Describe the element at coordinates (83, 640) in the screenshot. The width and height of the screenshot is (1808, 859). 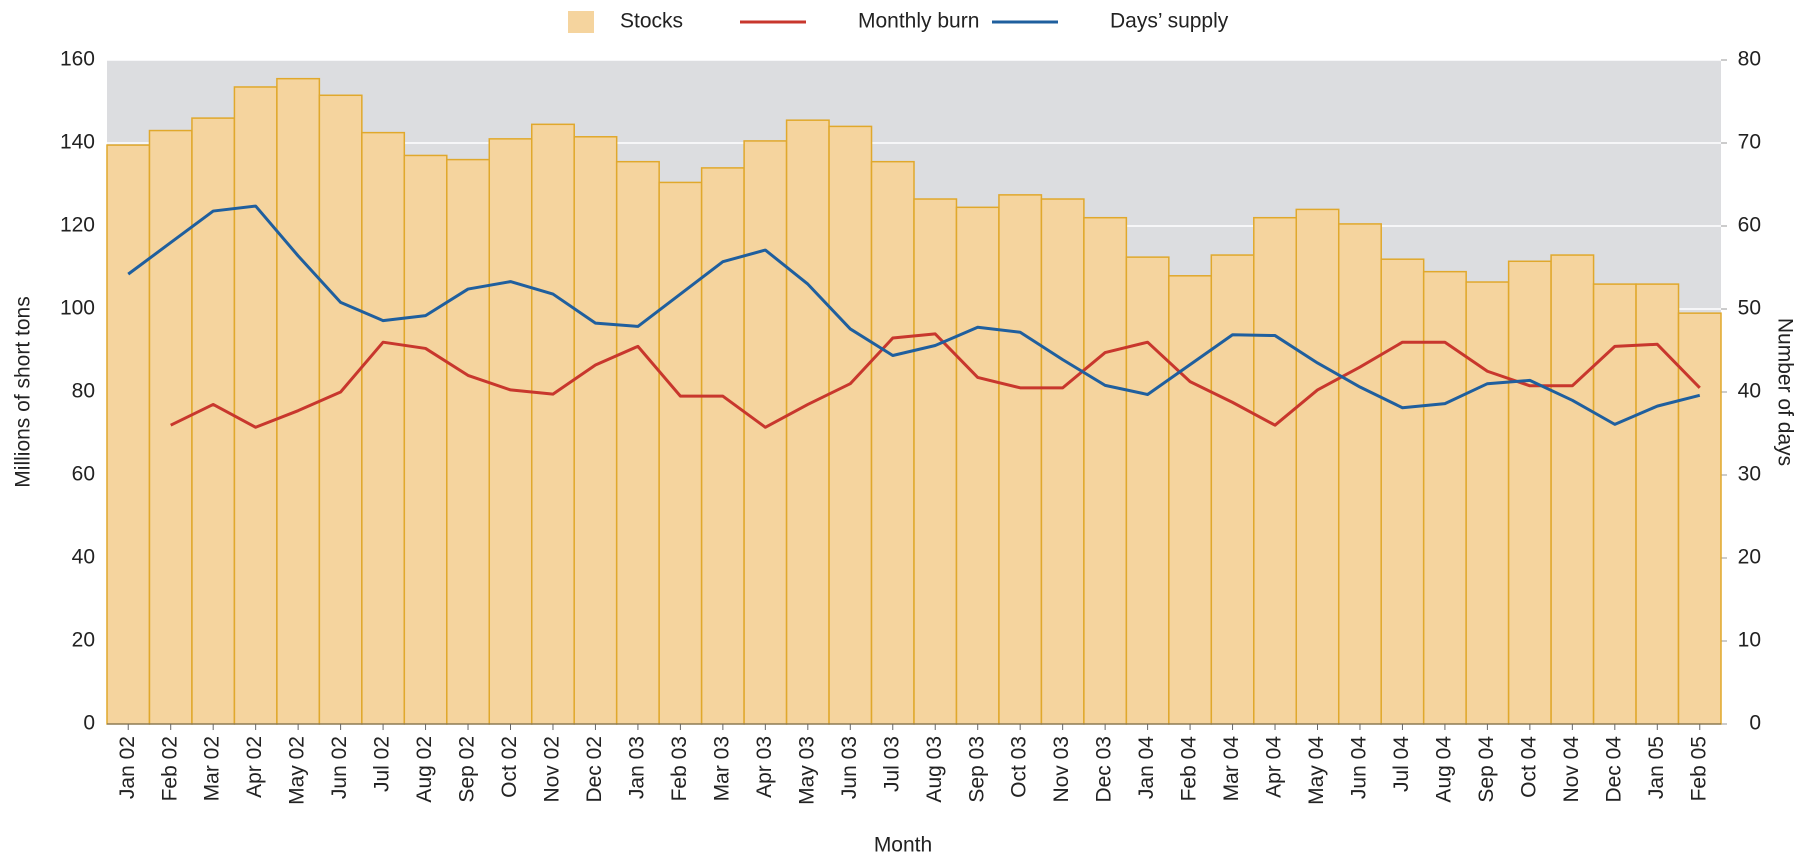
I see `y-tick-label: 20` at that location.